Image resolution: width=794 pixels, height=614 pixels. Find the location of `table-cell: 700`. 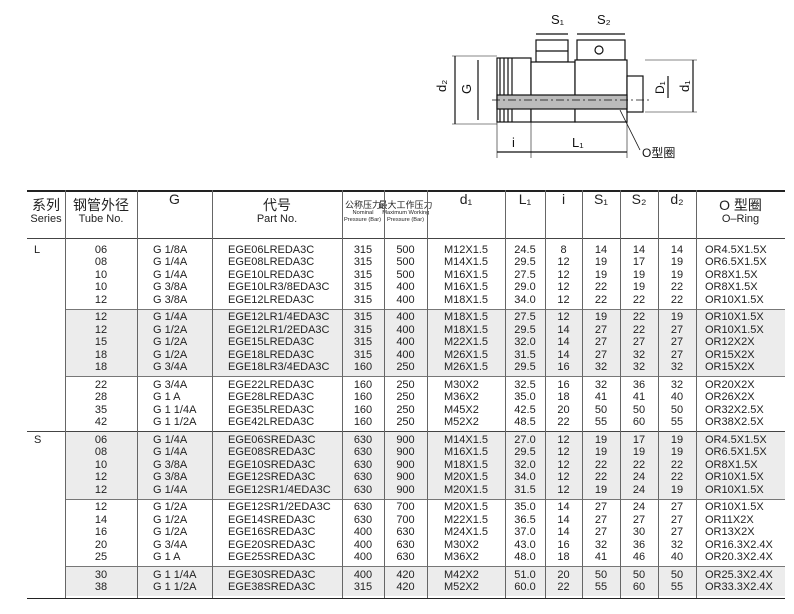

table-cell: 700 is located at coordinates (405, 507).